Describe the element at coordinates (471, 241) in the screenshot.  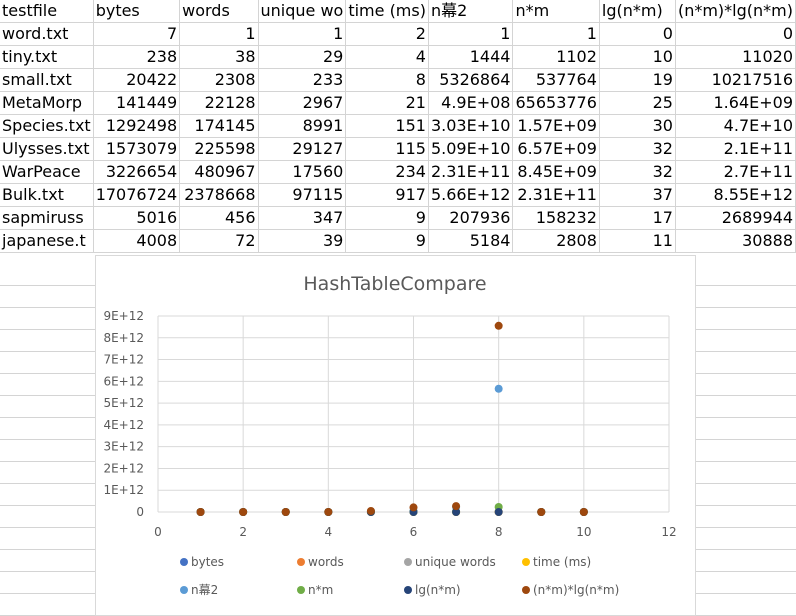
I see `table-cell: 5184` at that location.